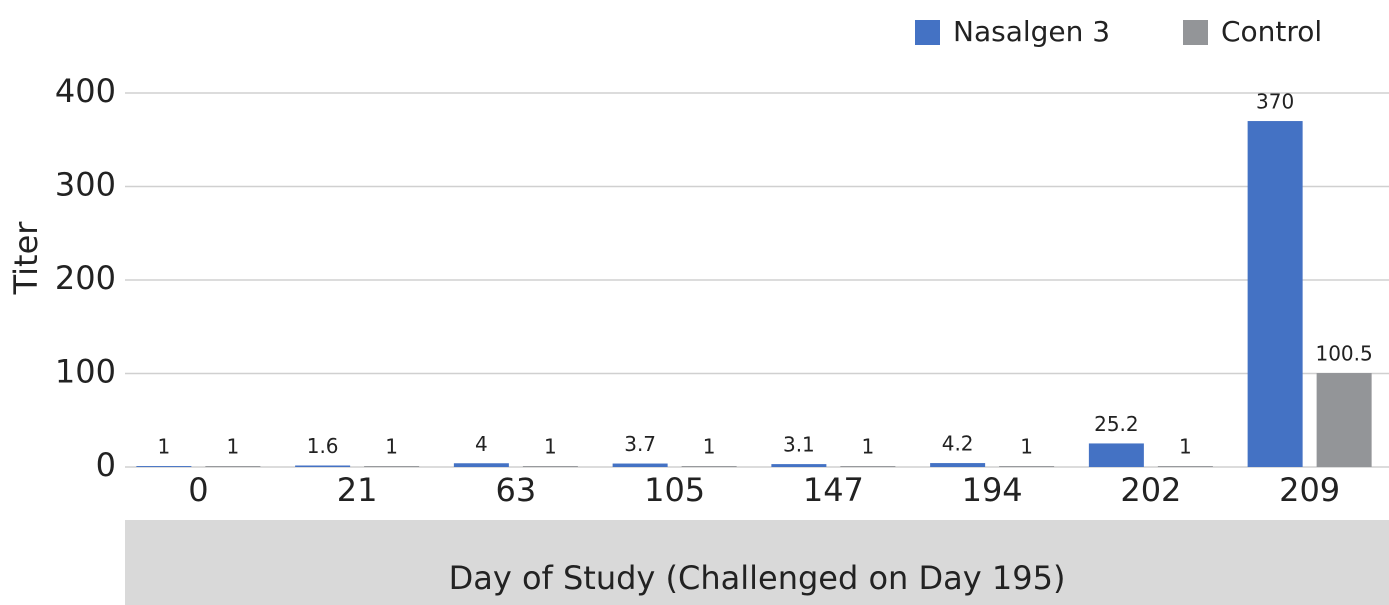 The image size is (1389, 605). I want to click on value-label: 4.2, so click(958, 444).